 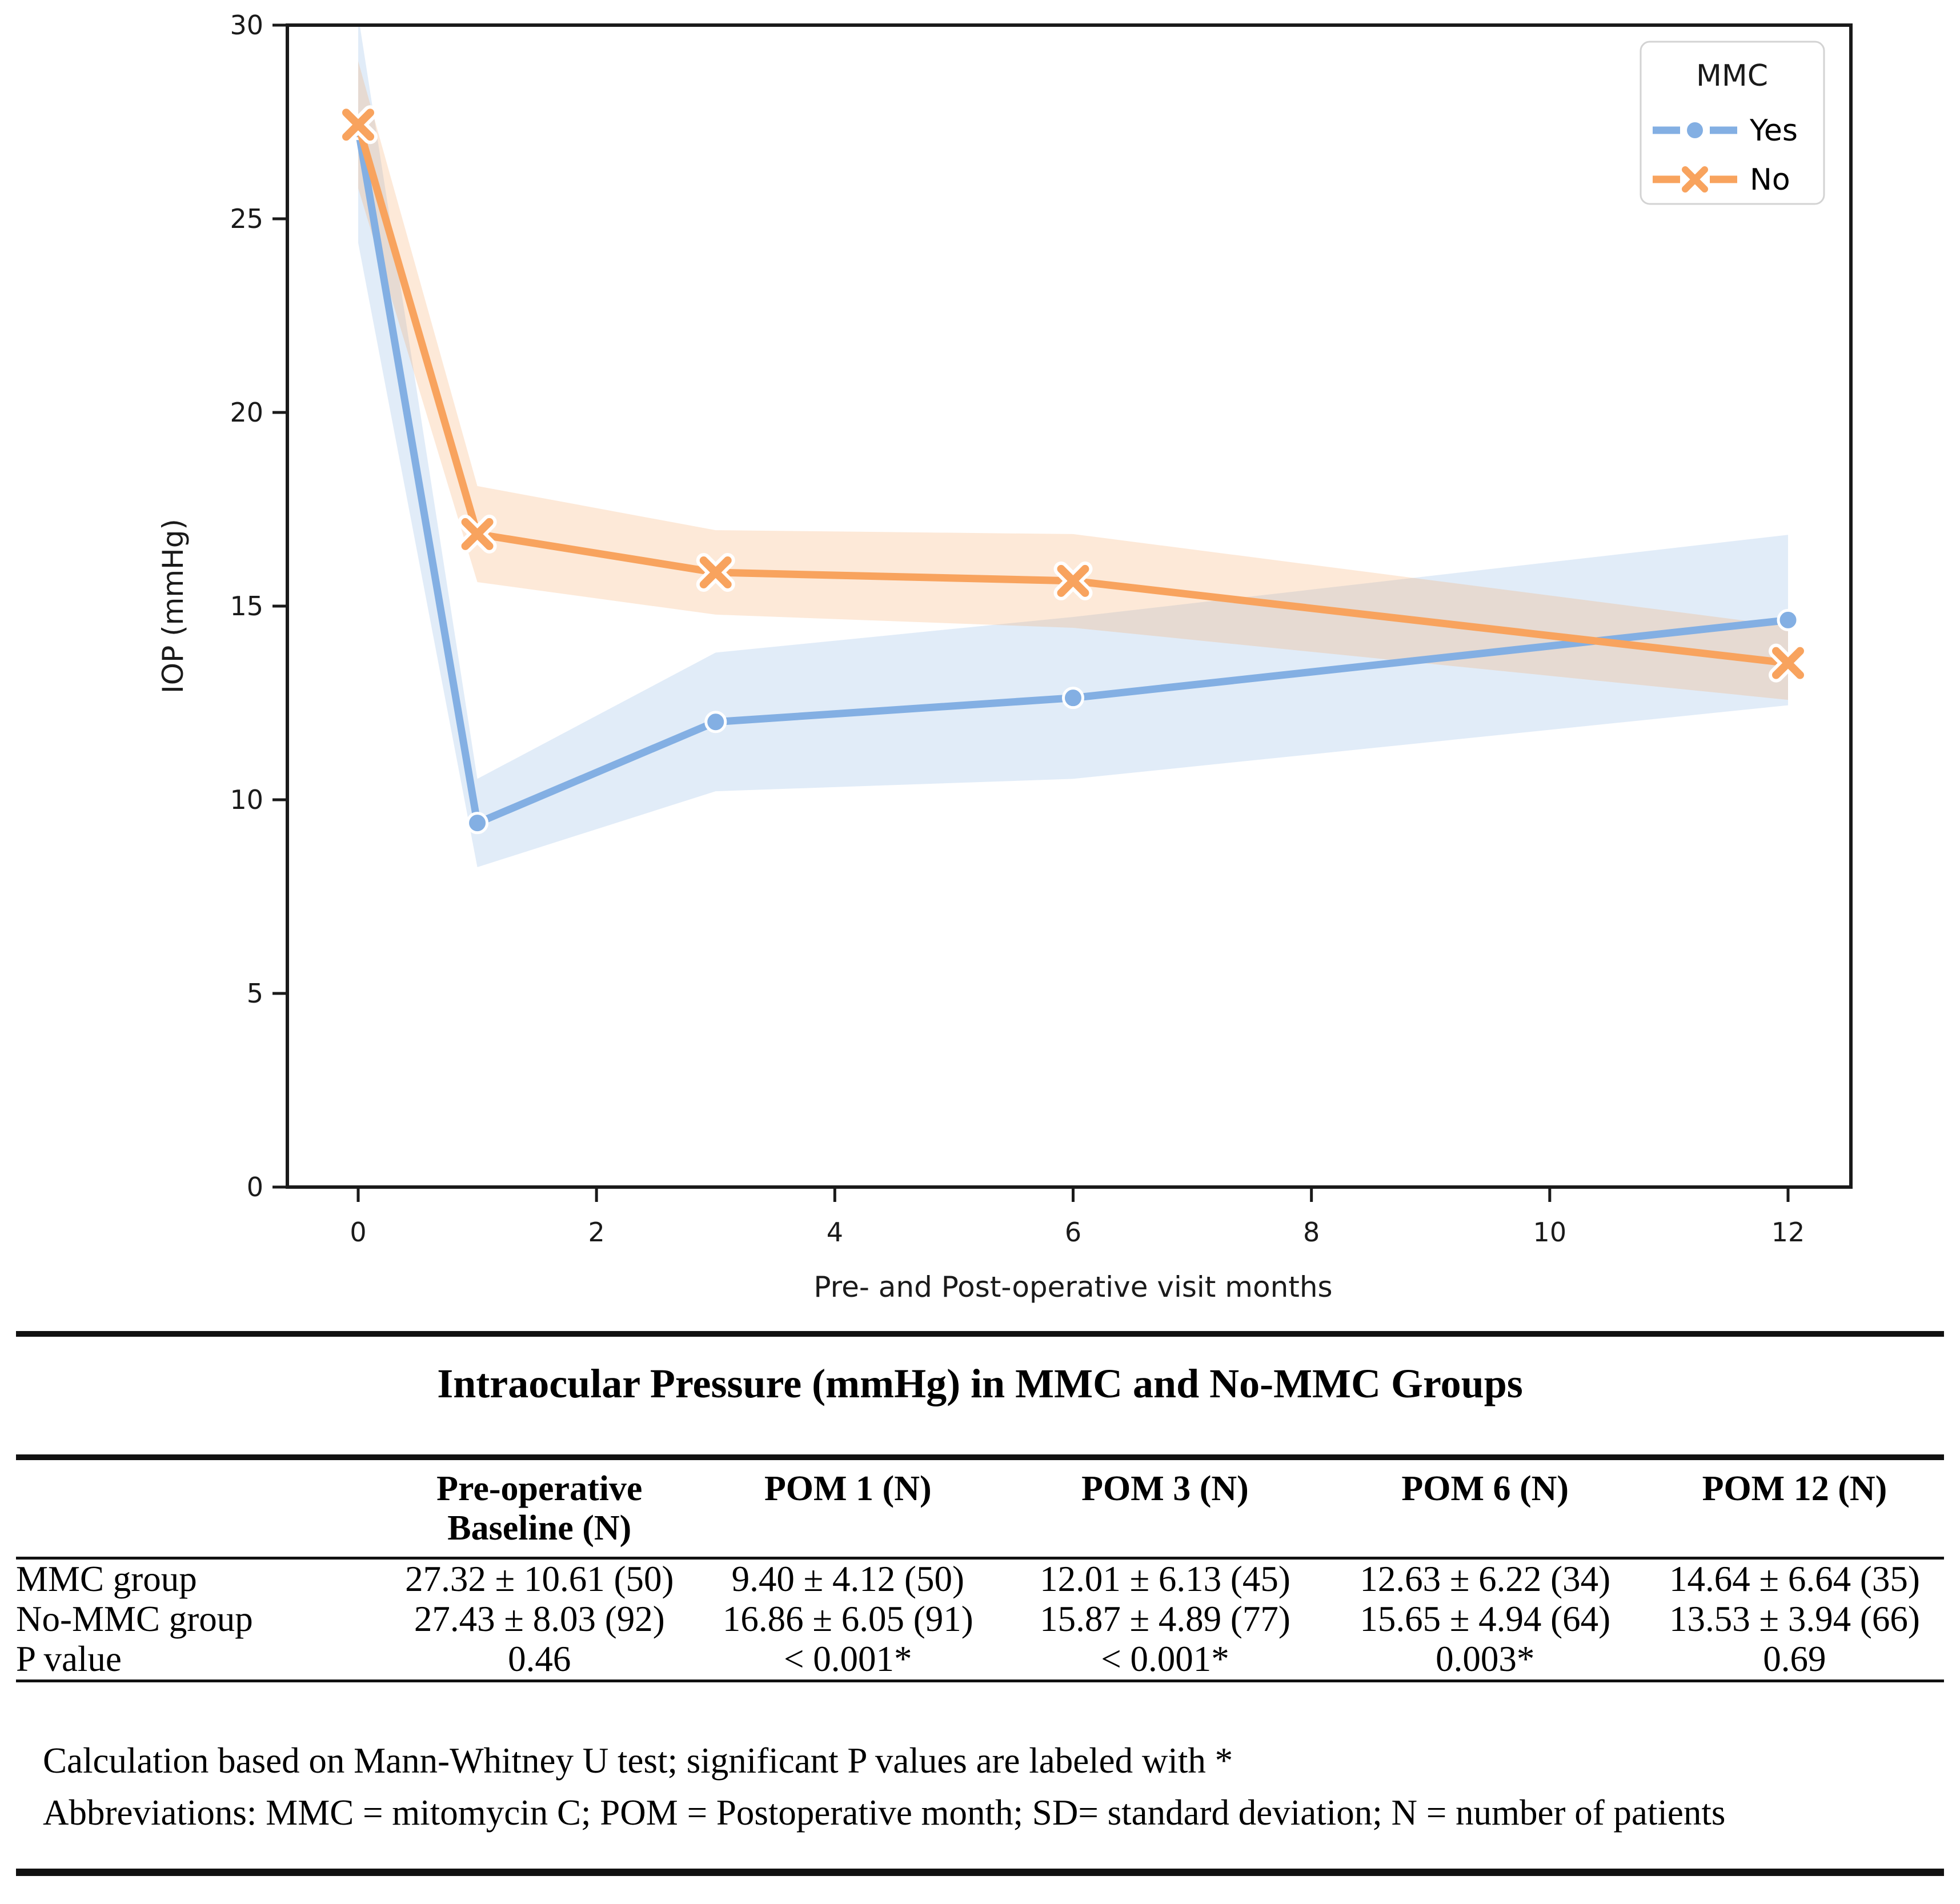 What do you see at coordinates (358, 1232) in the screenshot?
I see `x-tick-label: 0` at bounding box center [358, 1232].